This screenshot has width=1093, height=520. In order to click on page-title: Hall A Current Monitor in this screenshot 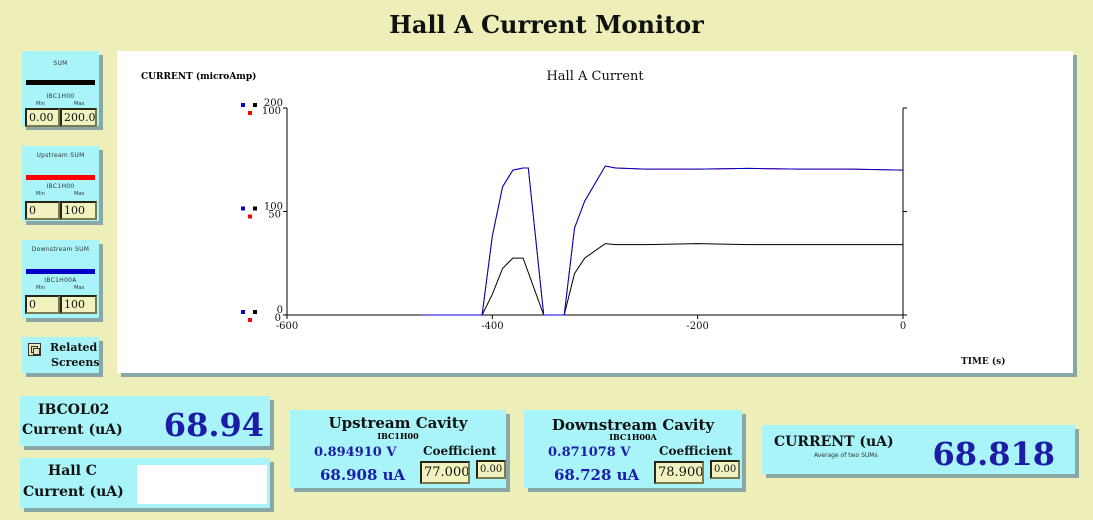, I will do `click(546, 24)`.